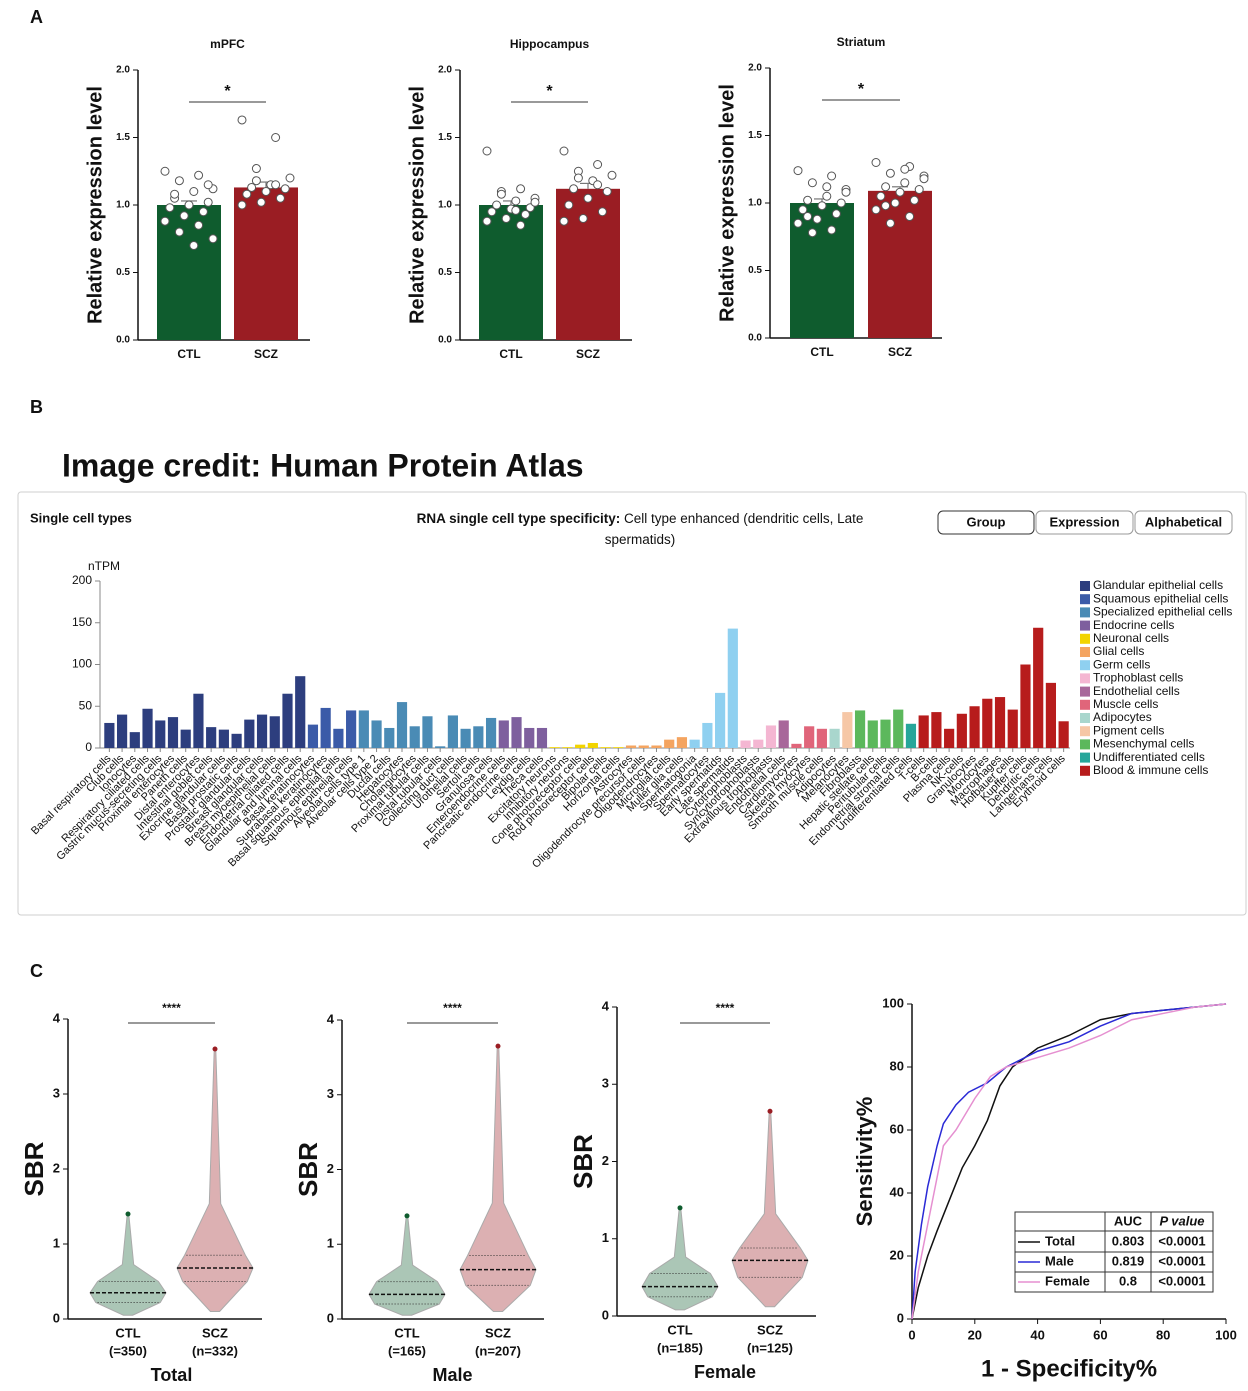  What do you see at coordinates (897, 1065) in the screenshot?
I see `y-tick-label: 80` at bounding box center [897, 1065].